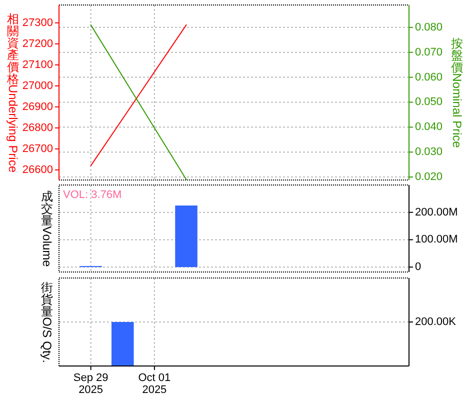 The width and height of the screenshot is (475, 400). What do you see at coordinates (457, 92) in the screenshot?
I see `text: 按盤價Nominal Price` at bounding box center [457, 92].